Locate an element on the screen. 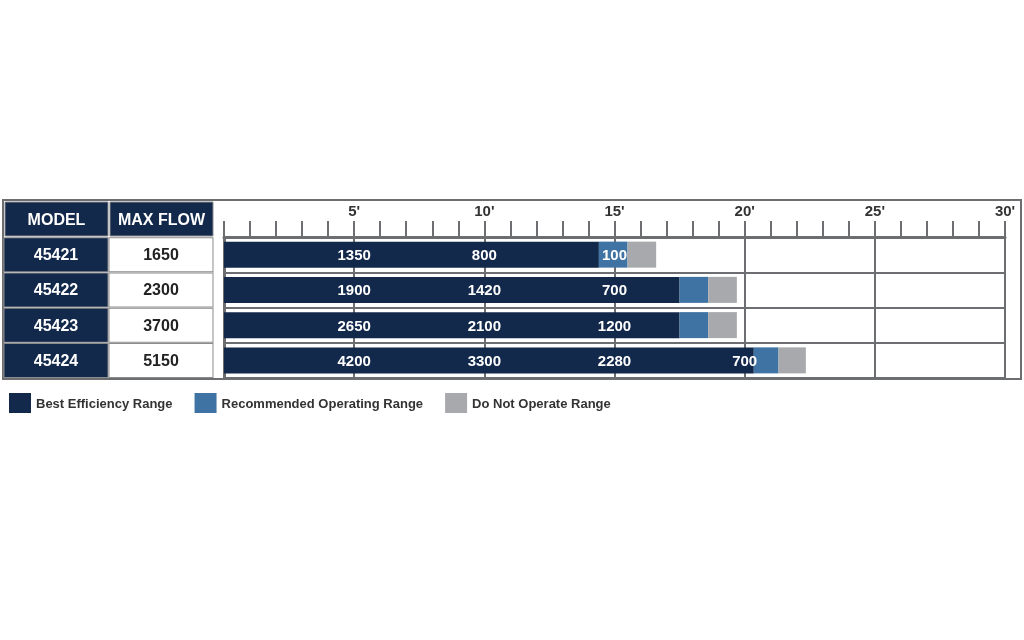 The image size is (1024, 640). annotation: 4200 is located at coordinates (354, 360).